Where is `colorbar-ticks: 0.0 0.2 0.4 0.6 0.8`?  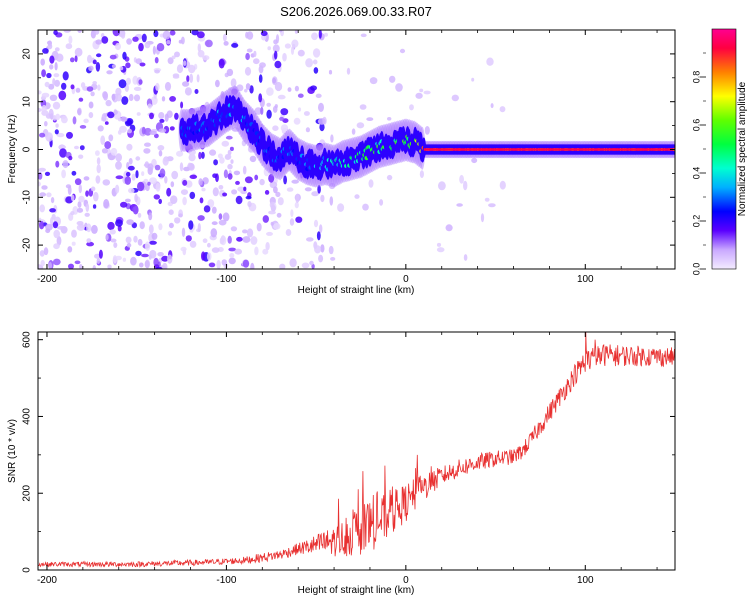
colorbar-ticks: 0.0 0.2 0.4 0.6 0.8 is located at coordinates (698, 163).